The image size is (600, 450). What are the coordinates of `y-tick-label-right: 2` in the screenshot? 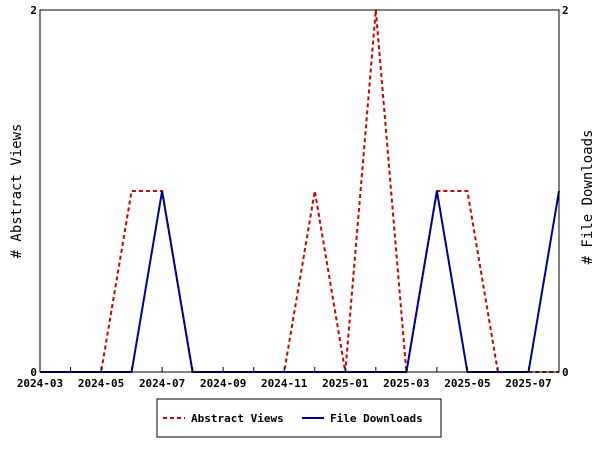 It's located at (565, 10).